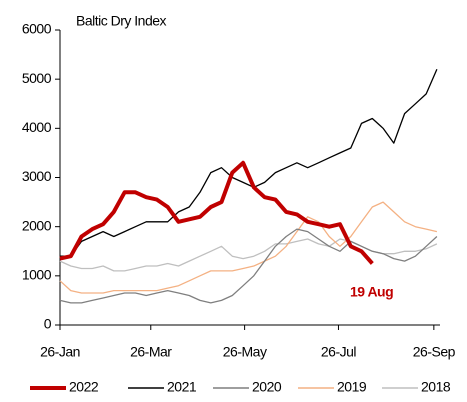 This screenshot has height=402, width=467. What do you see at coordinates (48, 324) in the screenshot?
I see `y-tick-label: 0` at bounding box center [48, 324].